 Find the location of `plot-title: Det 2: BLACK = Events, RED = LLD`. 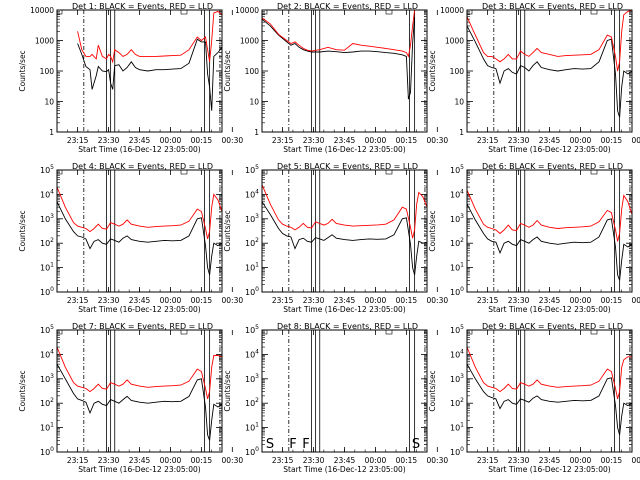

plot-title: Det 2: BLACK = Events, RED = LLD is located at coordinates (347, 6).